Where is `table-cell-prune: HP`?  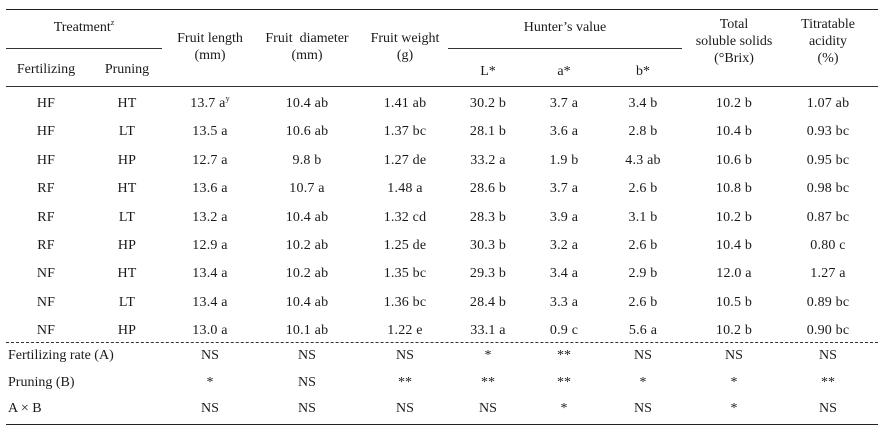 table-cell-prune: HP is located at coordinates (127, 160).